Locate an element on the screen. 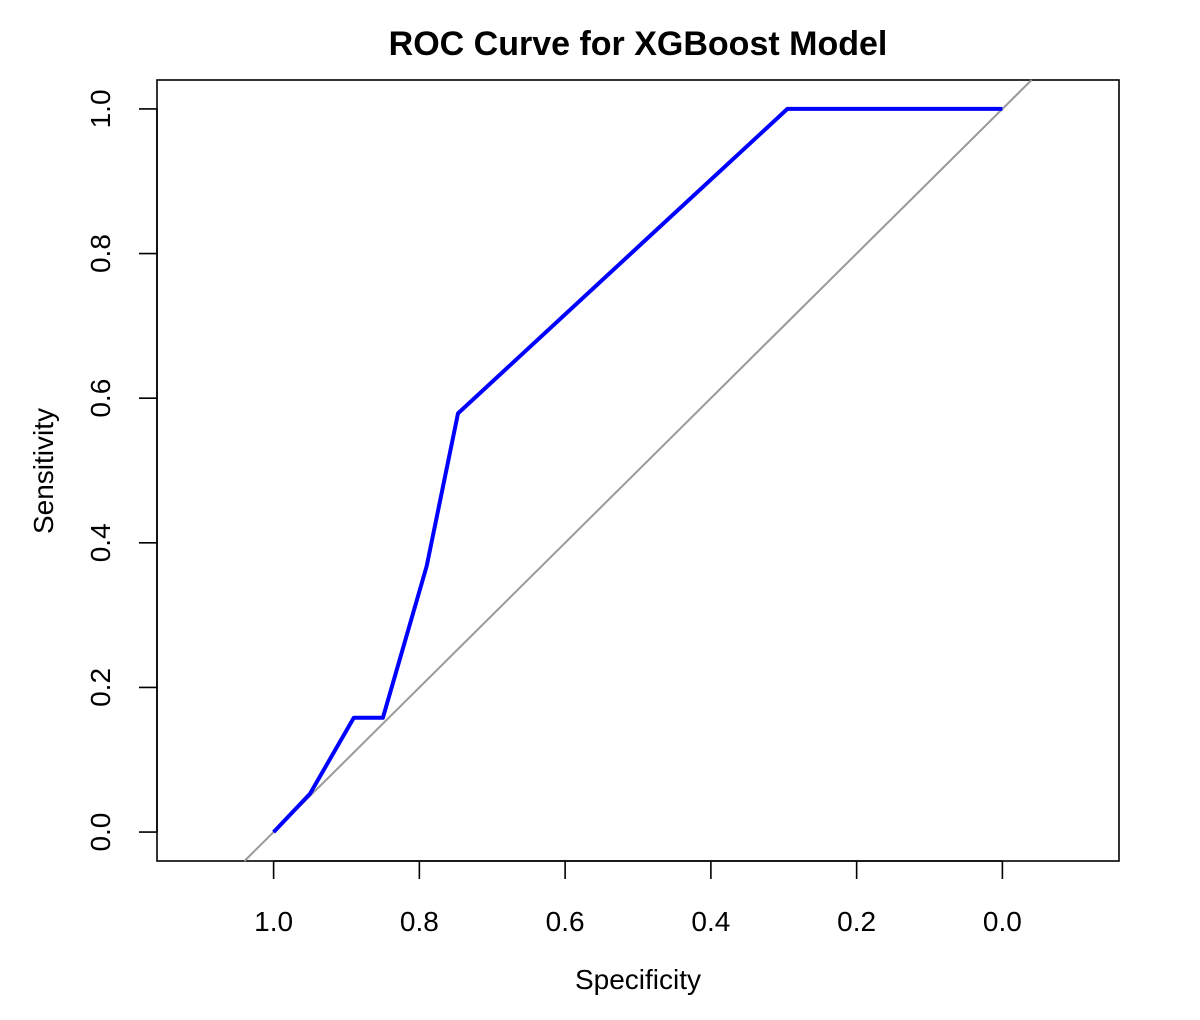  y-axis-label: Sensitivity is located at coordinates (43, 471).